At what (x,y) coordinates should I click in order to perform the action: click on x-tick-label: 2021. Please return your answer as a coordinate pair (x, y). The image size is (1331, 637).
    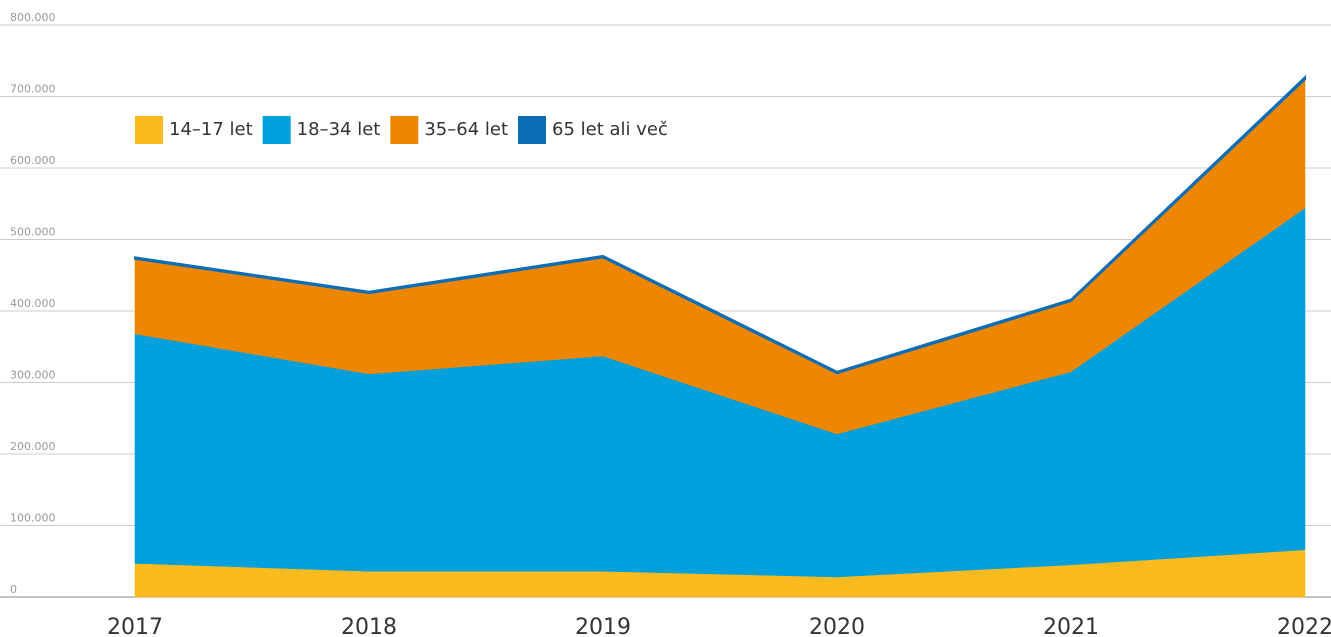
    Looking at the image, I should click on (1071, 626).